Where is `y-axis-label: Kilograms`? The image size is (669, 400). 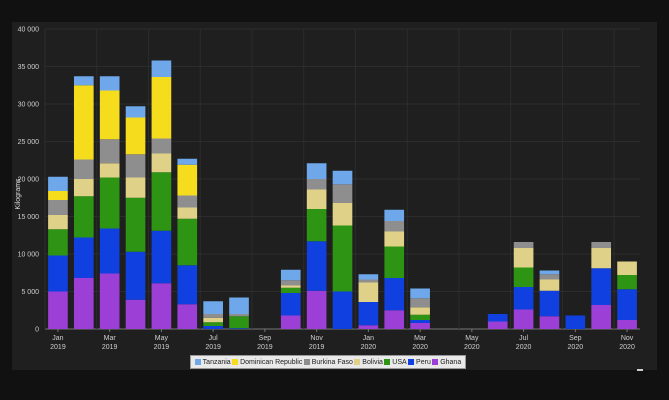 y-axis-label: Kilograms is located at coordinates (18, 194).